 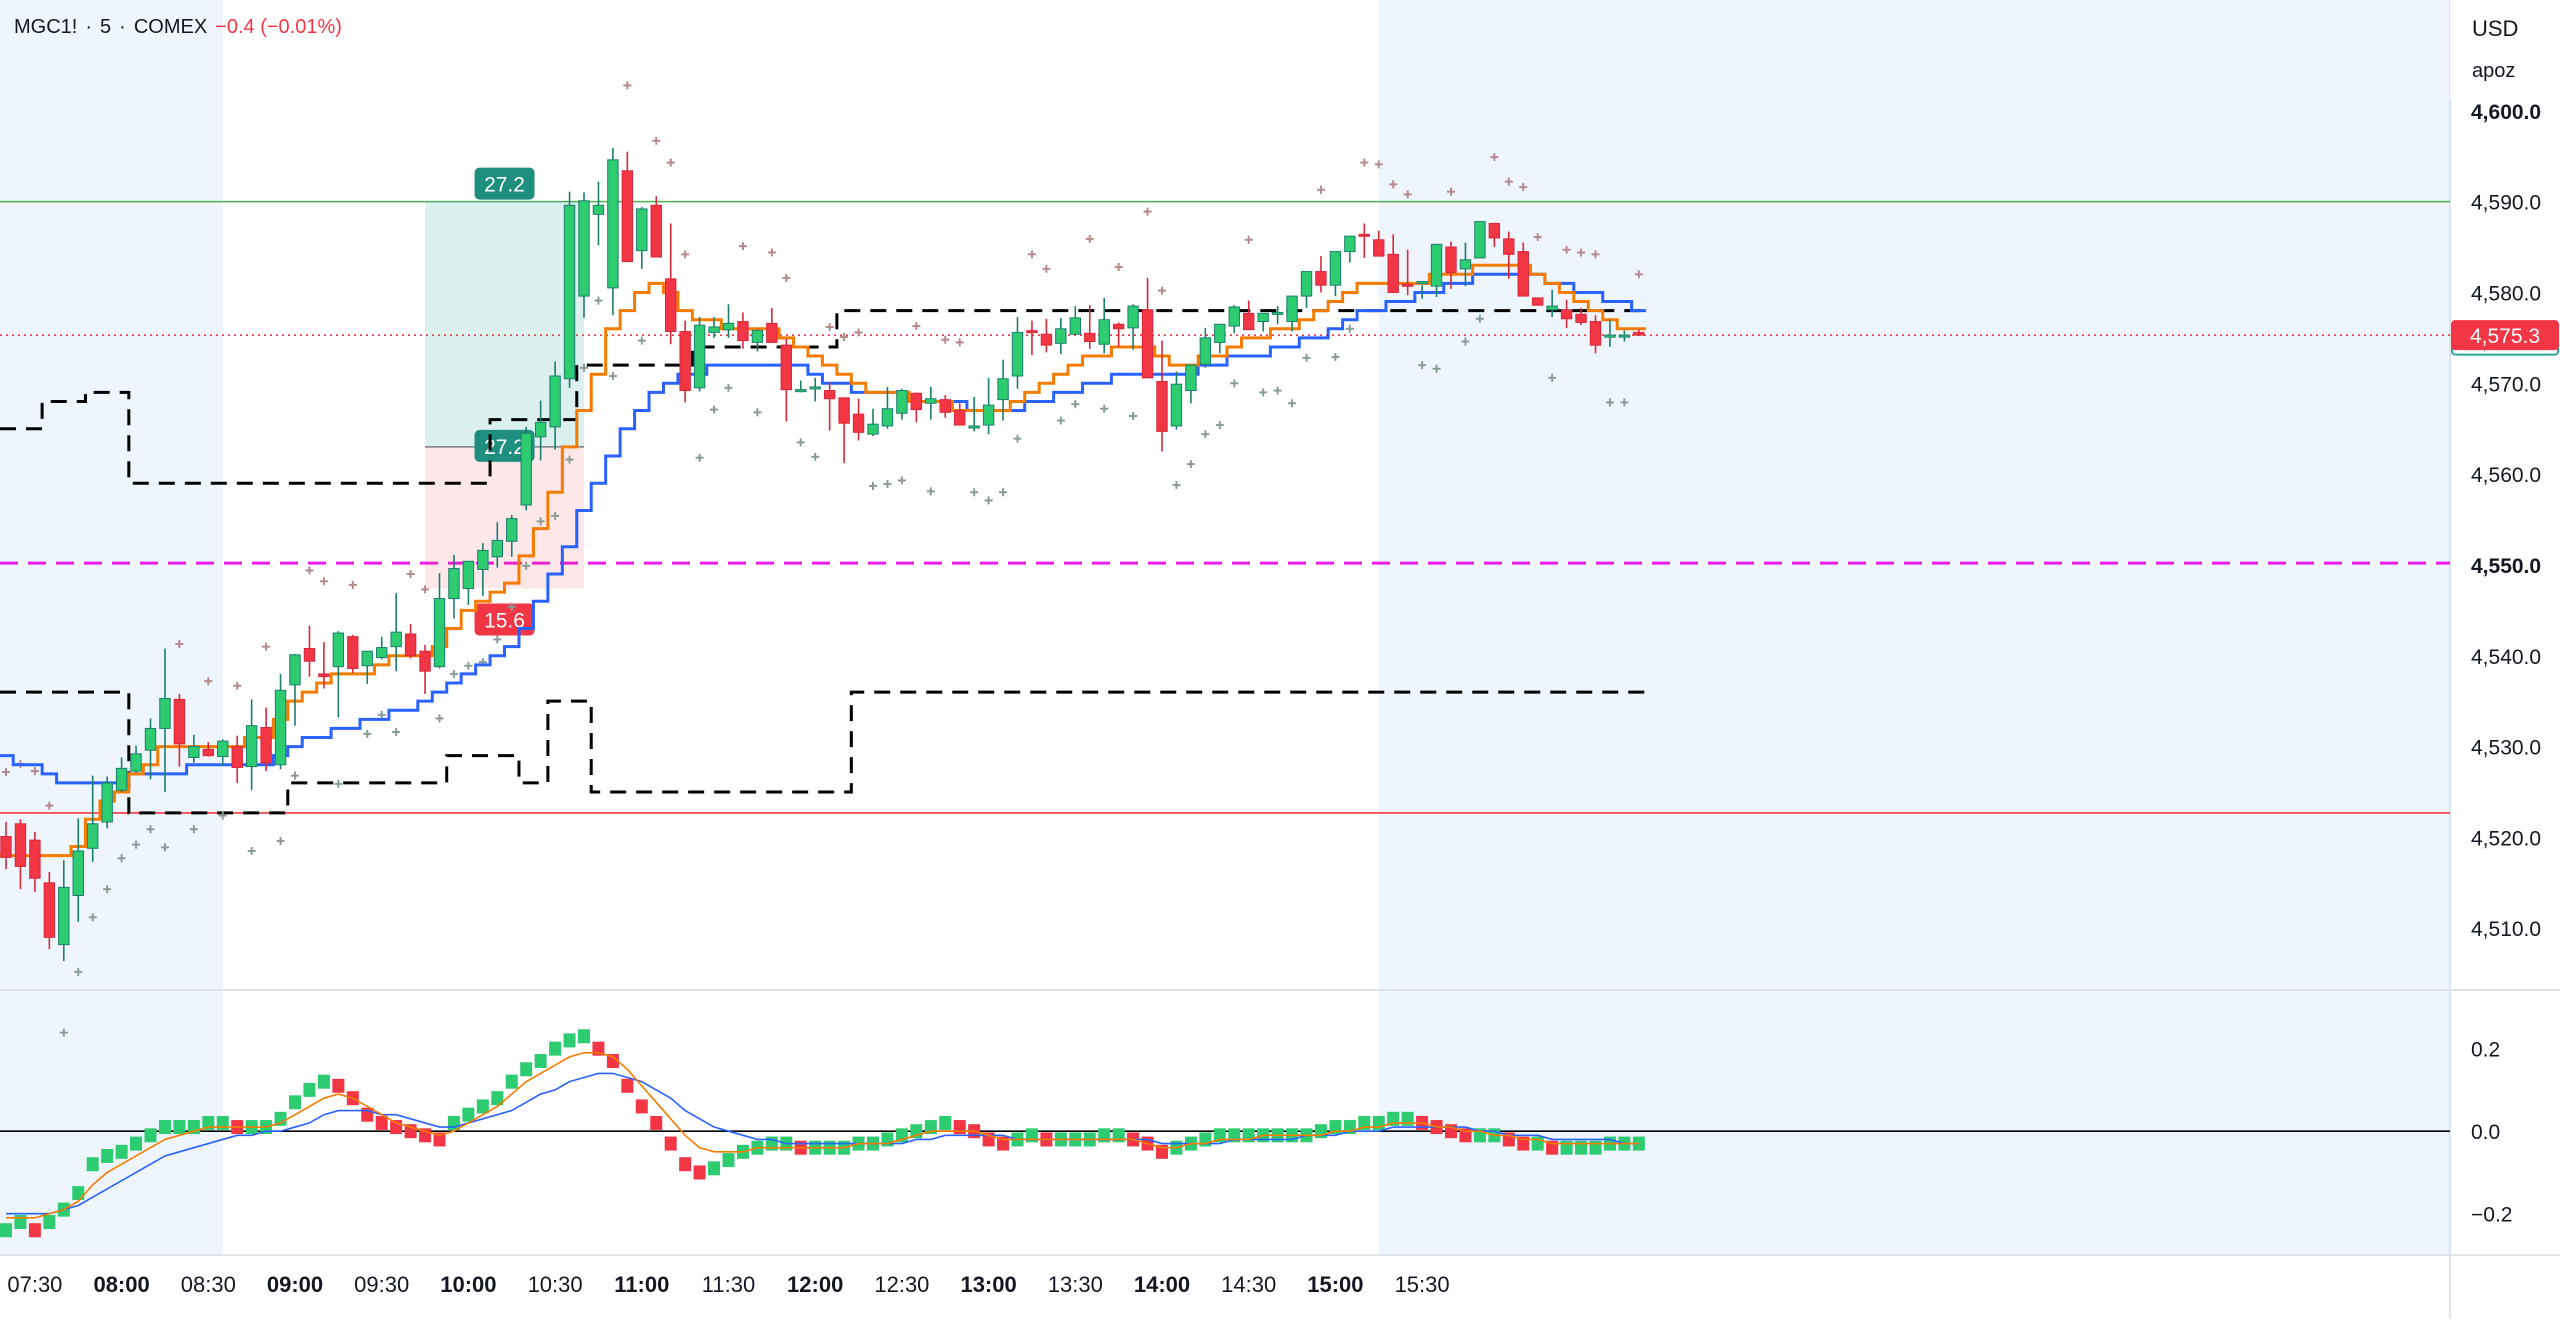 What do you see at coordinates (2505, 335) in the screenshot?
I see `last-price-tag: 4,575.3` at bounding box center [2505, 335].